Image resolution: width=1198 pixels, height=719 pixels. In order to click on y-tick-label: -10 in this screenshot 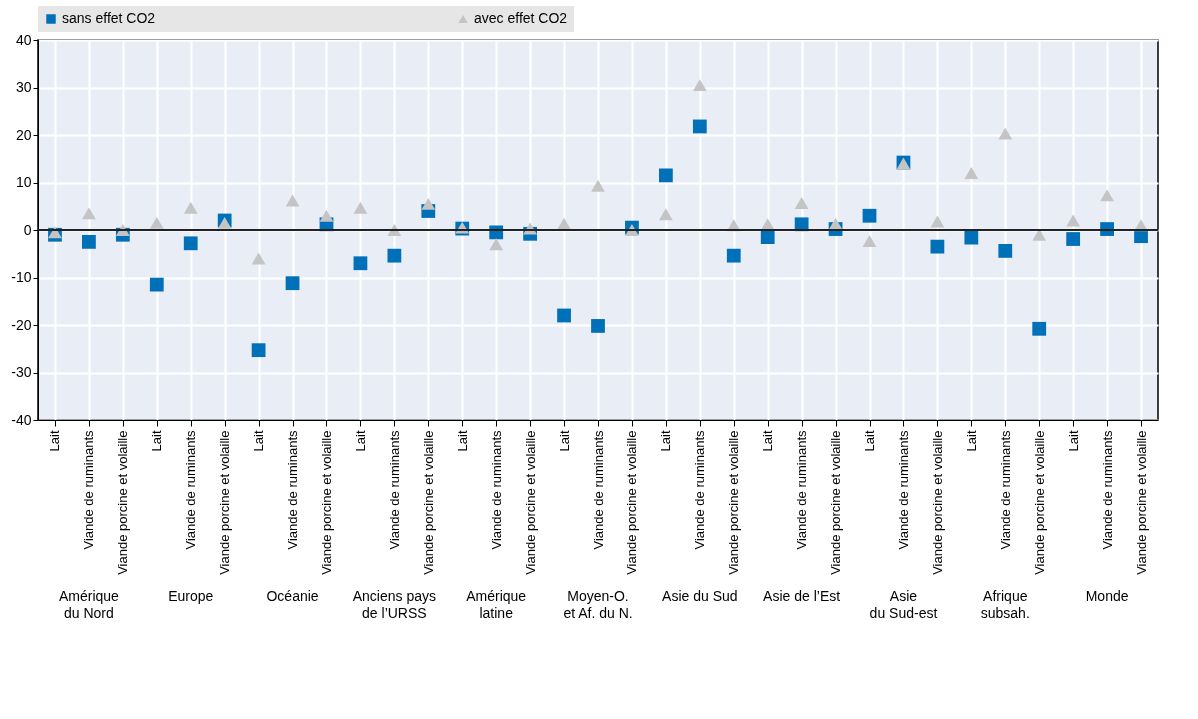, I will do `click(21, 277)`.